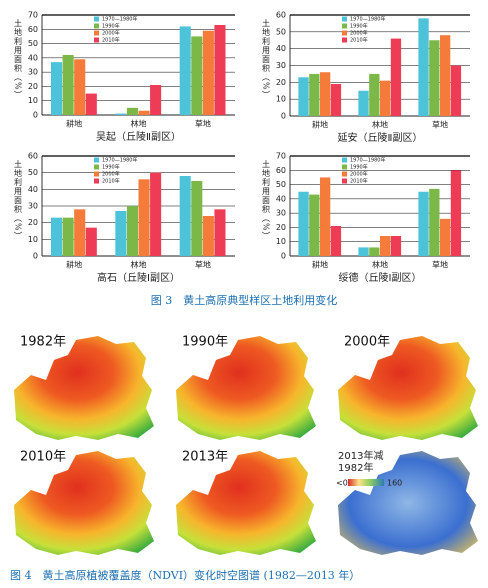 Image resolution: width=488 pixels, height=588 pixels. What do you see at coordinates (43, 457) in the screenshot?
I see `map-label: 2010年` at bounding box center [43, 457].